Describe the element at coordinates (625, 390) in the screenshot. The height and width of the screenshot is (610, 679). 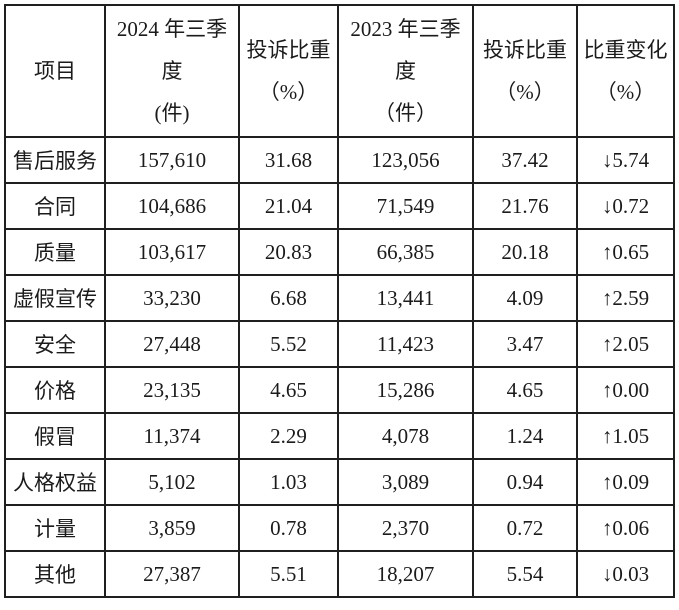
I see `value-cell: ↑0.00` at that location.